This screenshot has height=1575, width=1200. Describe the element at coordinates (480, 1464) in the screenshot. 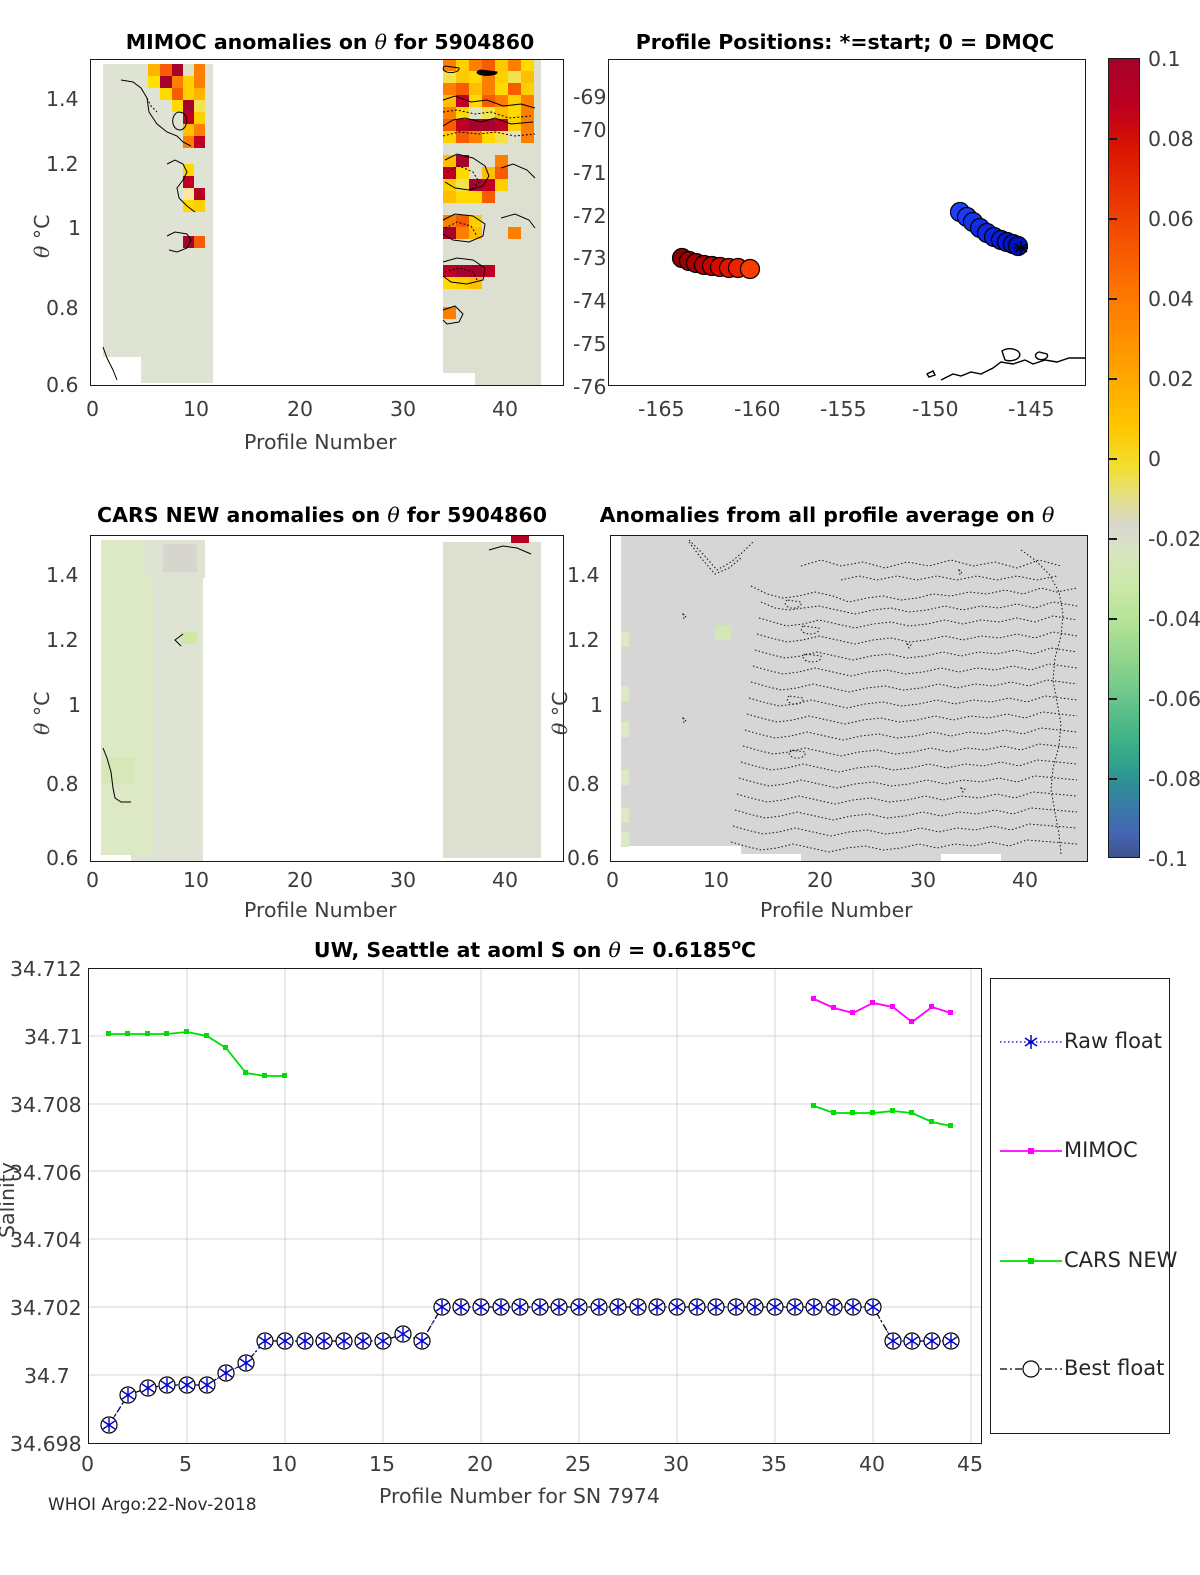

I see `salinity-xtick-20: 20` at that location.